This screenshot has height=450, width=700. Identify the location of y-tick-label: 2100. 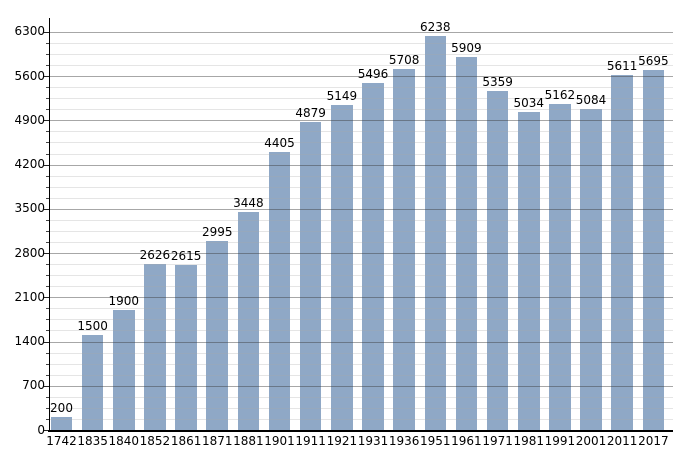
(29, 296).